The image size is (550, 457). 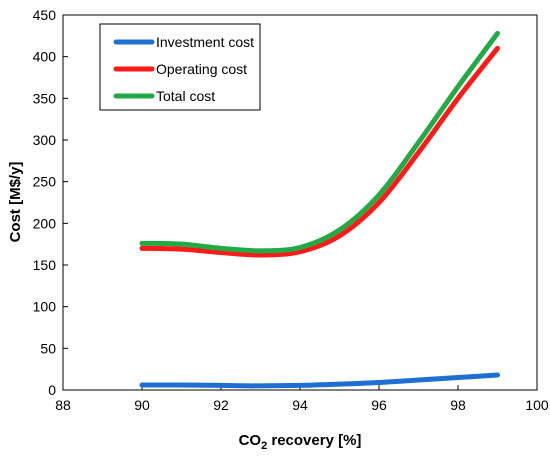 What do you see at coordinates (45, 182) in the screenshot?
I see `y-tick-label: 250` at bounding box center [45, 182].